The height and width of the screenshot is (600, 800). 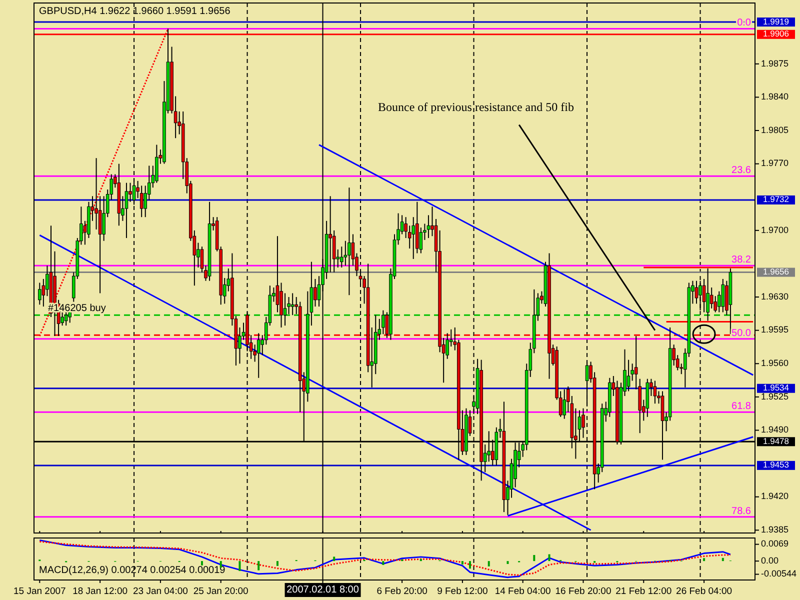 I want to click on ref-line-label: 1.9656, so click(x=776, y=271).